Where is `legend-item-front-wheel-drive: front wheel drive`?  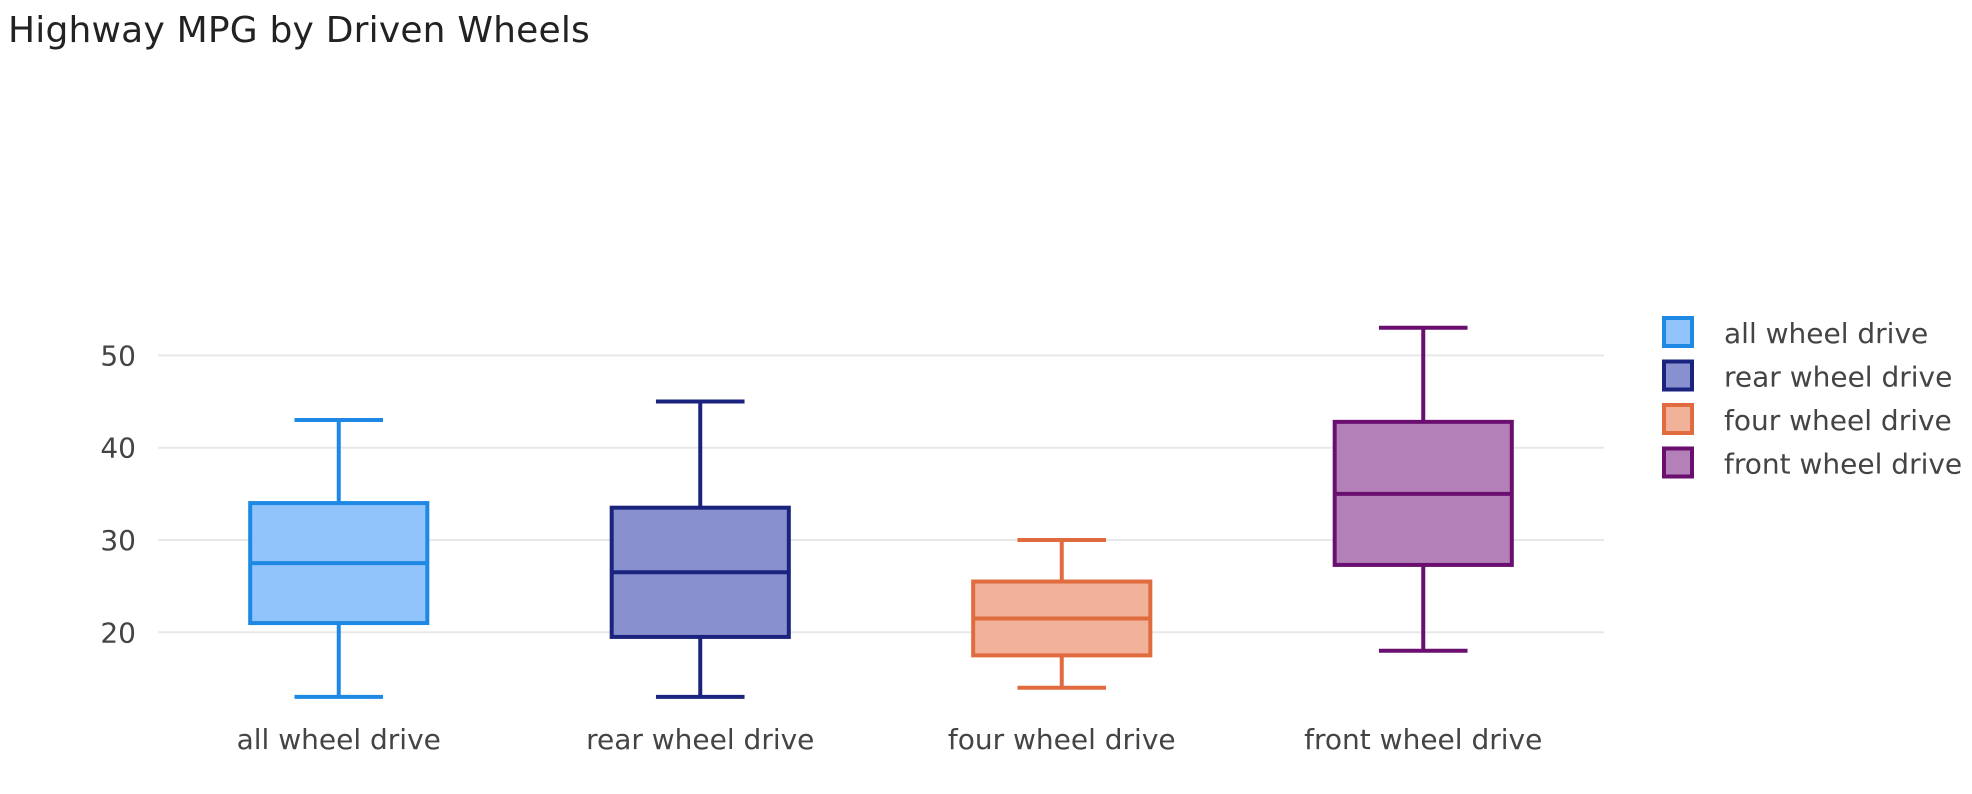 legend-item-front-wheel-drive: front wheel drive is located at coordinates (1812, 463).